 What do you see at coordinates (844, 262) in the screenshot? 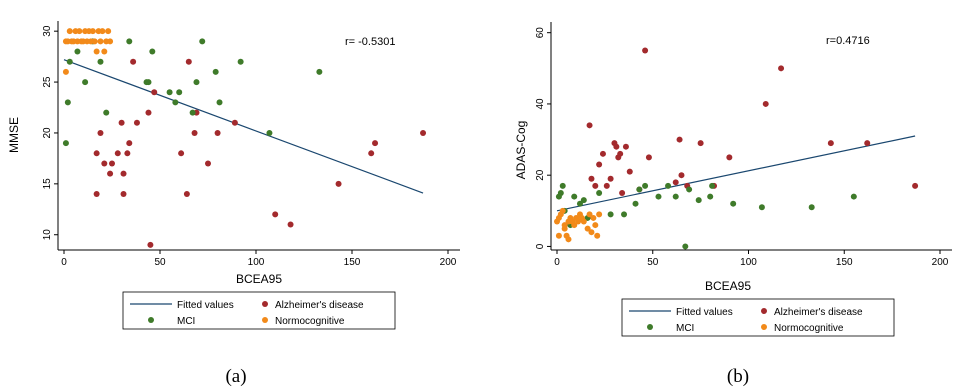
I see `panel-b-x-tick-label: 150` at bounding box center [844, 262].